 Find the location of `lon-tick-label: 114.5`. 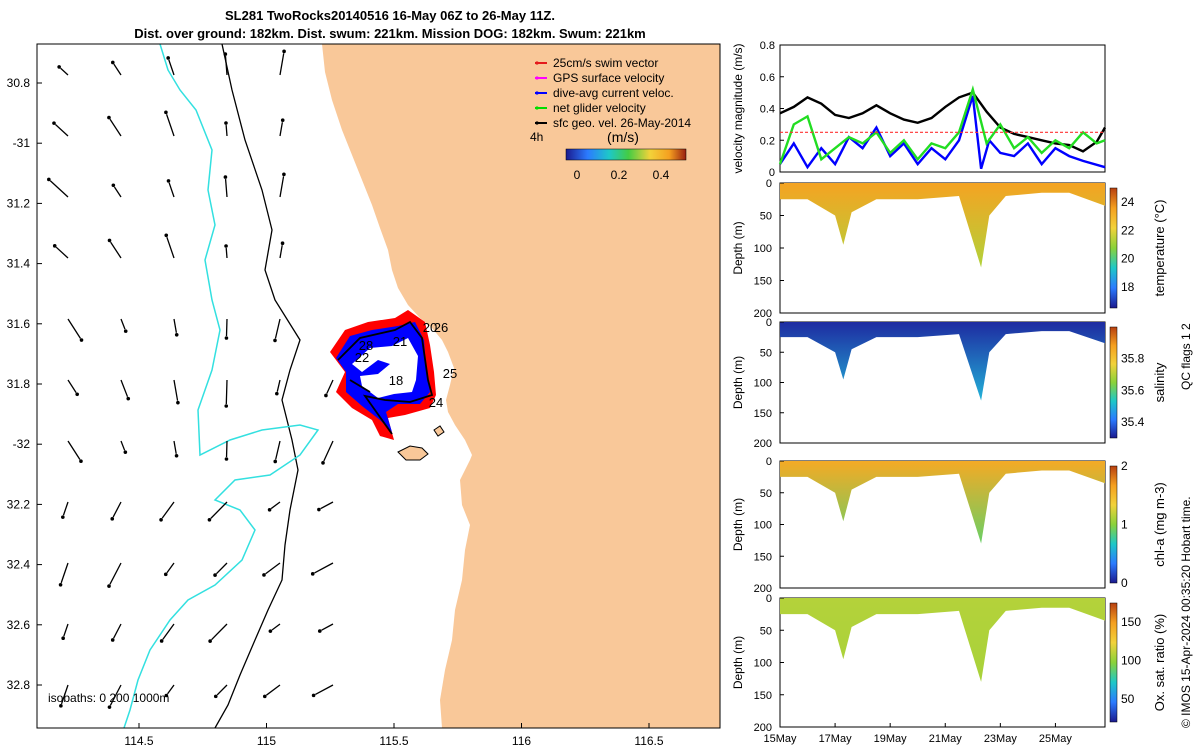

lon-tick-label: 114.5 is located at coordinates (138, 741).